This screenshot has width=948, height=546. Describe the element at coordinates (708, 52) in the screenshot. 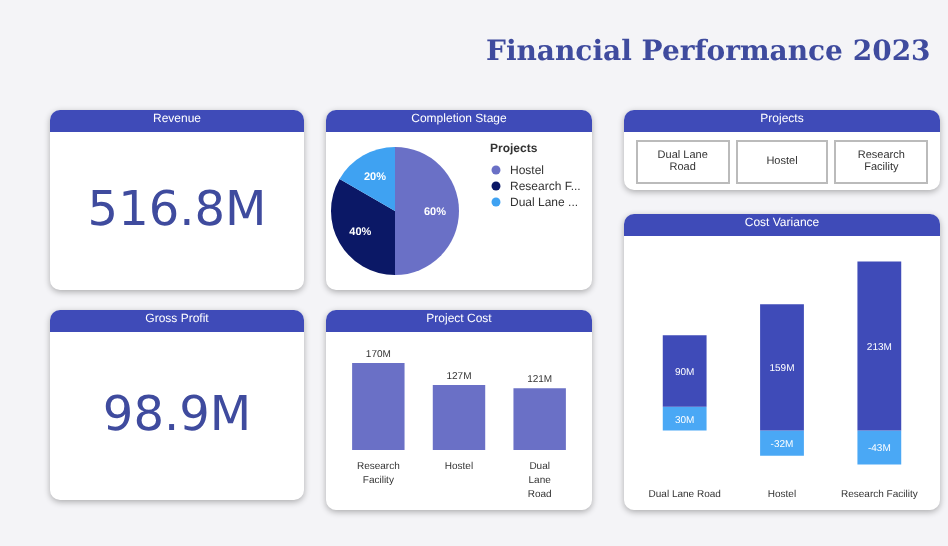

I see `text: Financial Performance 2023` at that location.